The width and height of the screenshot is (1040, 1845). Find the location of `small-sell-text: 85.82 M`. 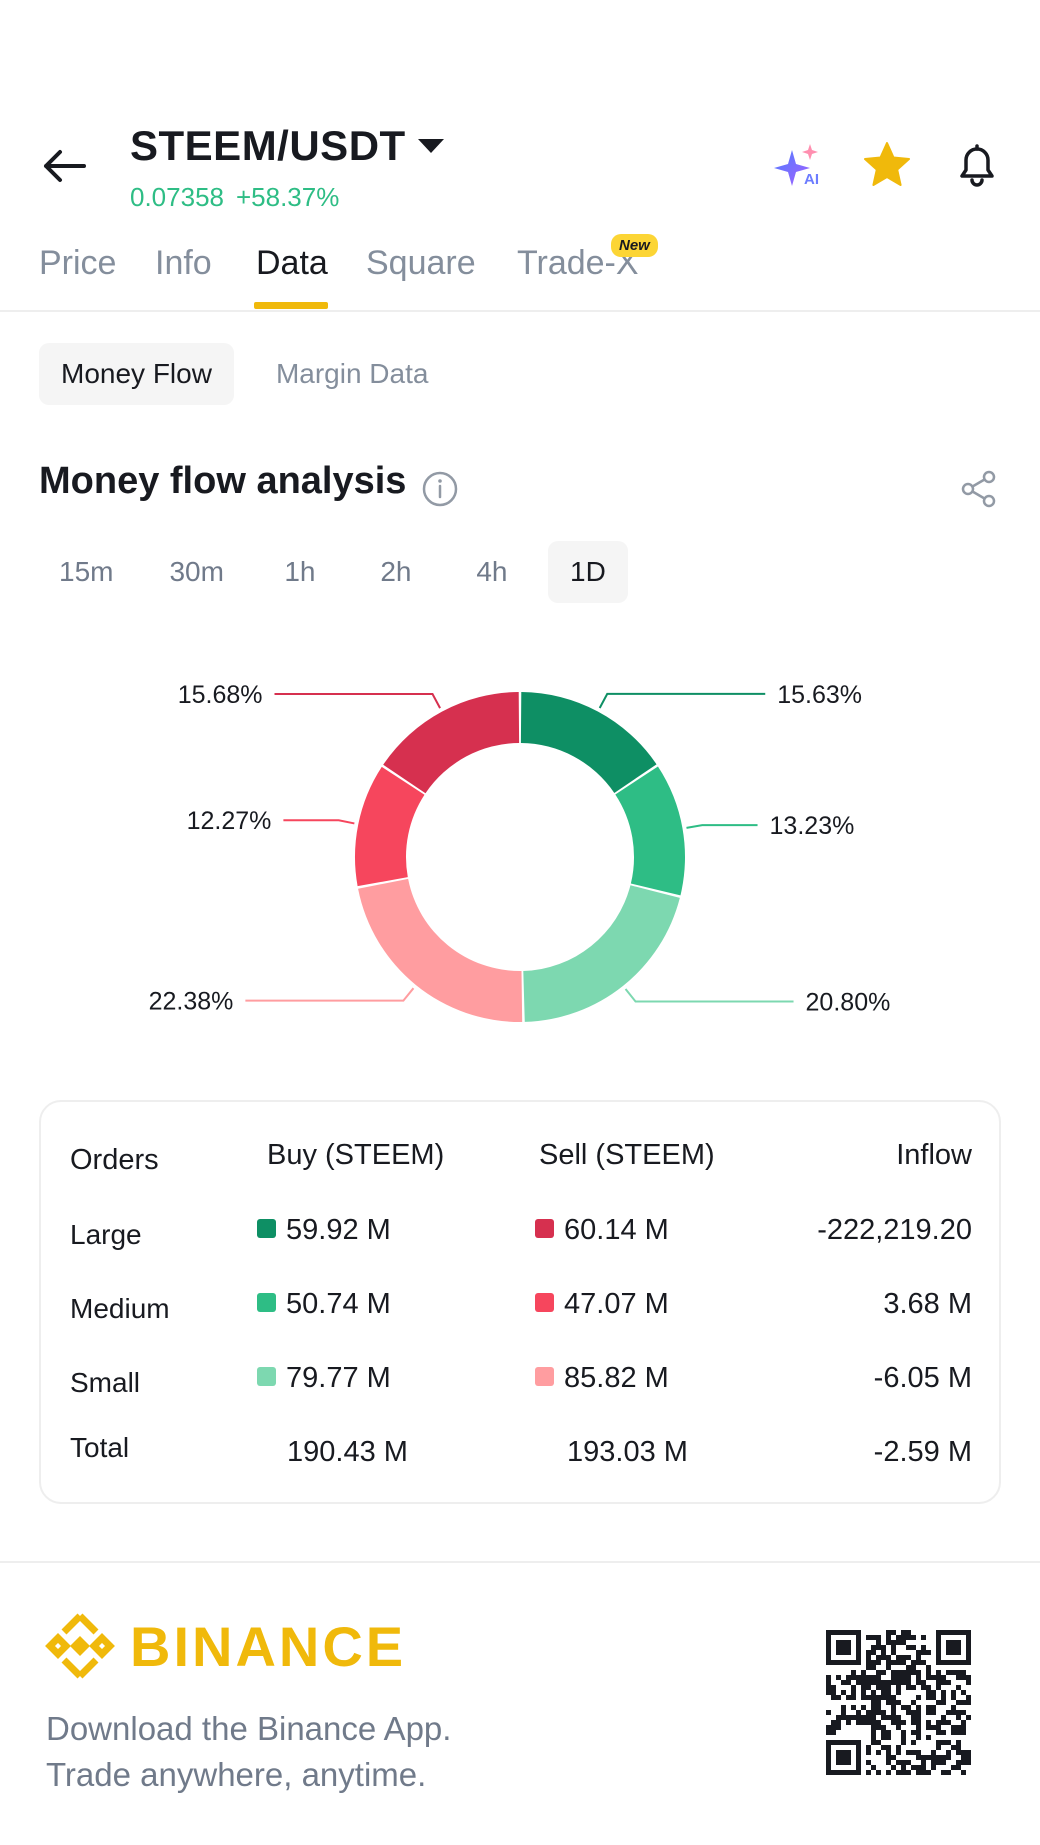

small-sell-text: 85.82 M is located at coordinates (616, 1378).